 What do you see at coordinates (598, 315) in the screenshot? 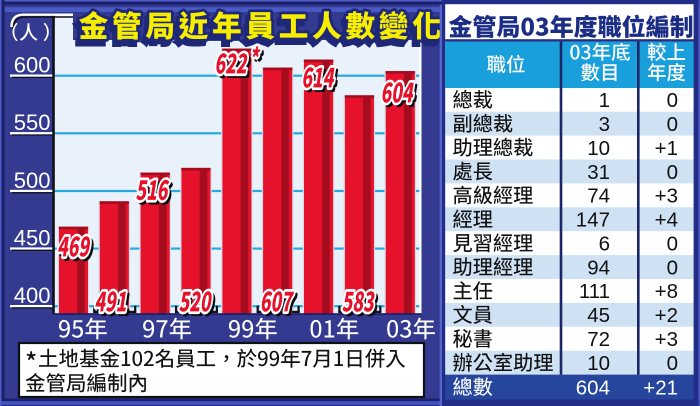
I see `svg-text: 45` at bounding box center [598, 315].